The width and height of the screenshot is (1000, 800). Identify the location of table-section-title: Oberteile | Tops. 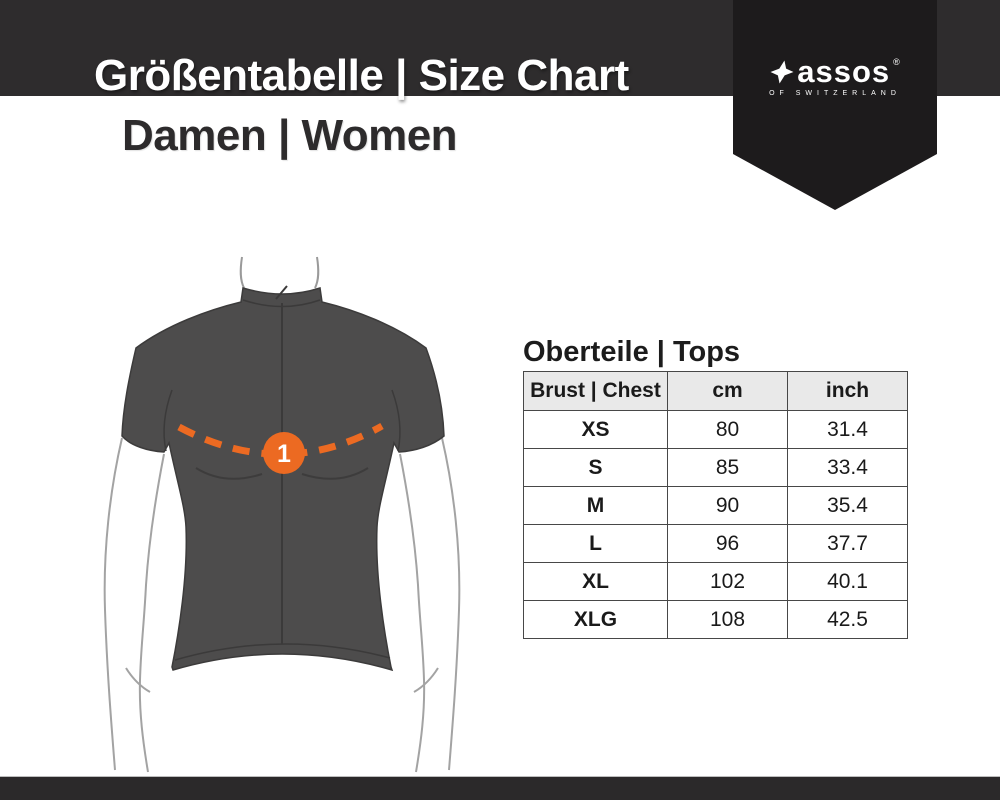
(632, 352).